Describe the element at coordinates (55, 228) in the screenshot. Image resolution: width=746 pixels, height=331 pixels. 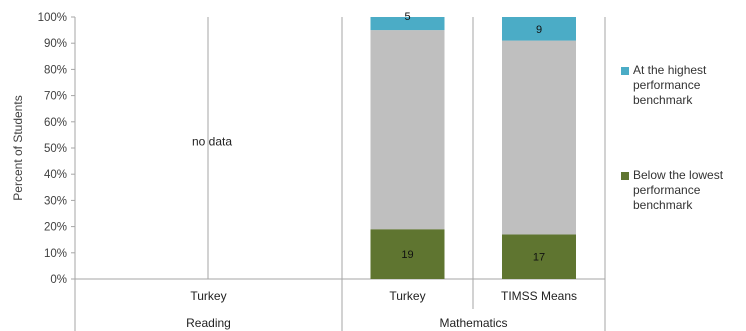
I see `y-tick-label: 20%` at that location.